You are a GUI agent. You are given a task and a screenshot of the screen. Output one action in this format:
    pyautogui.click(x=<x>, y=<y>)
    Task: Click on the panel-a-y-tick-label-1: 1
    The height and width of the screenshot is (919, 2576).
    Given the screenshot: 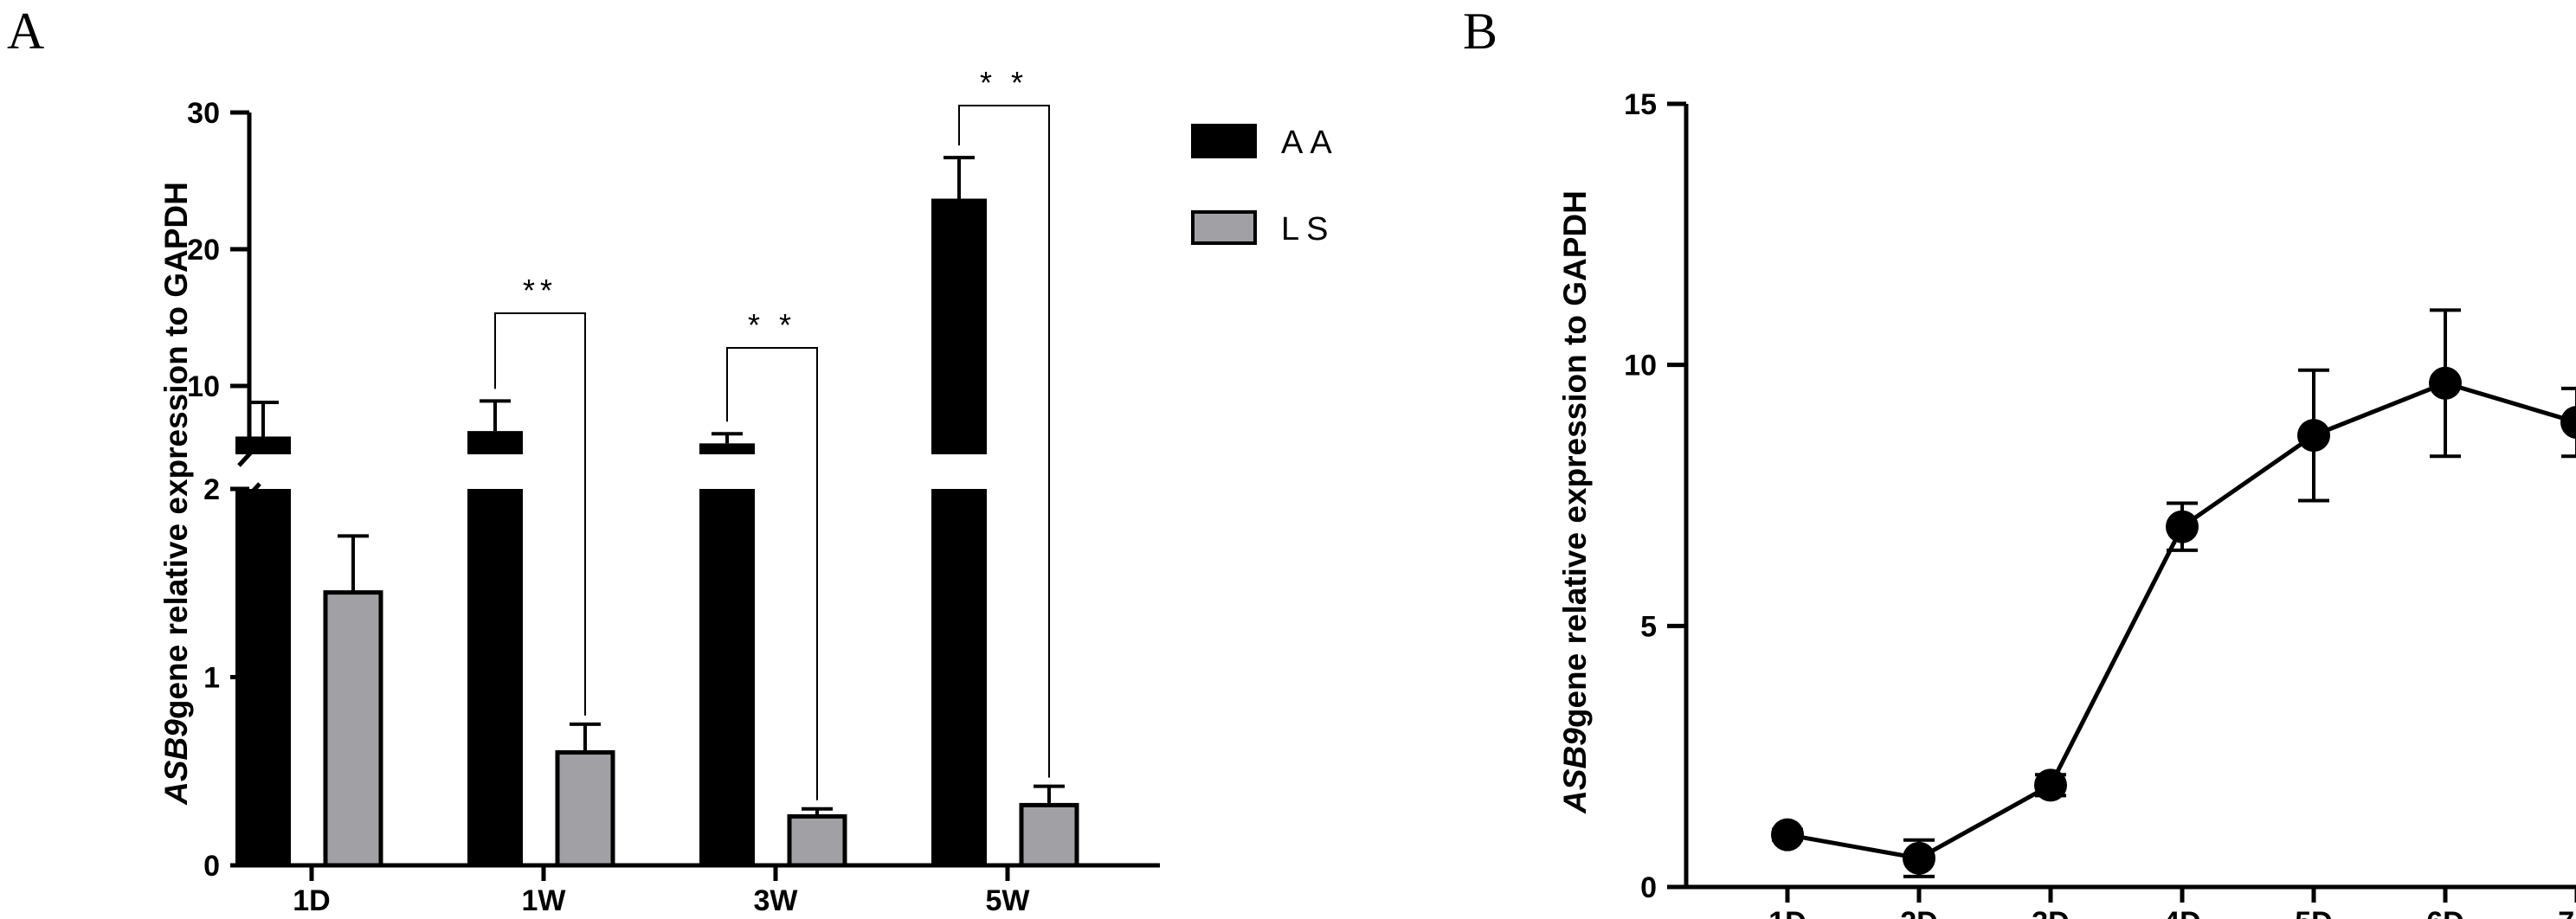 What is the action you would take?
    pyautogui.click(x=211, y=678)
    